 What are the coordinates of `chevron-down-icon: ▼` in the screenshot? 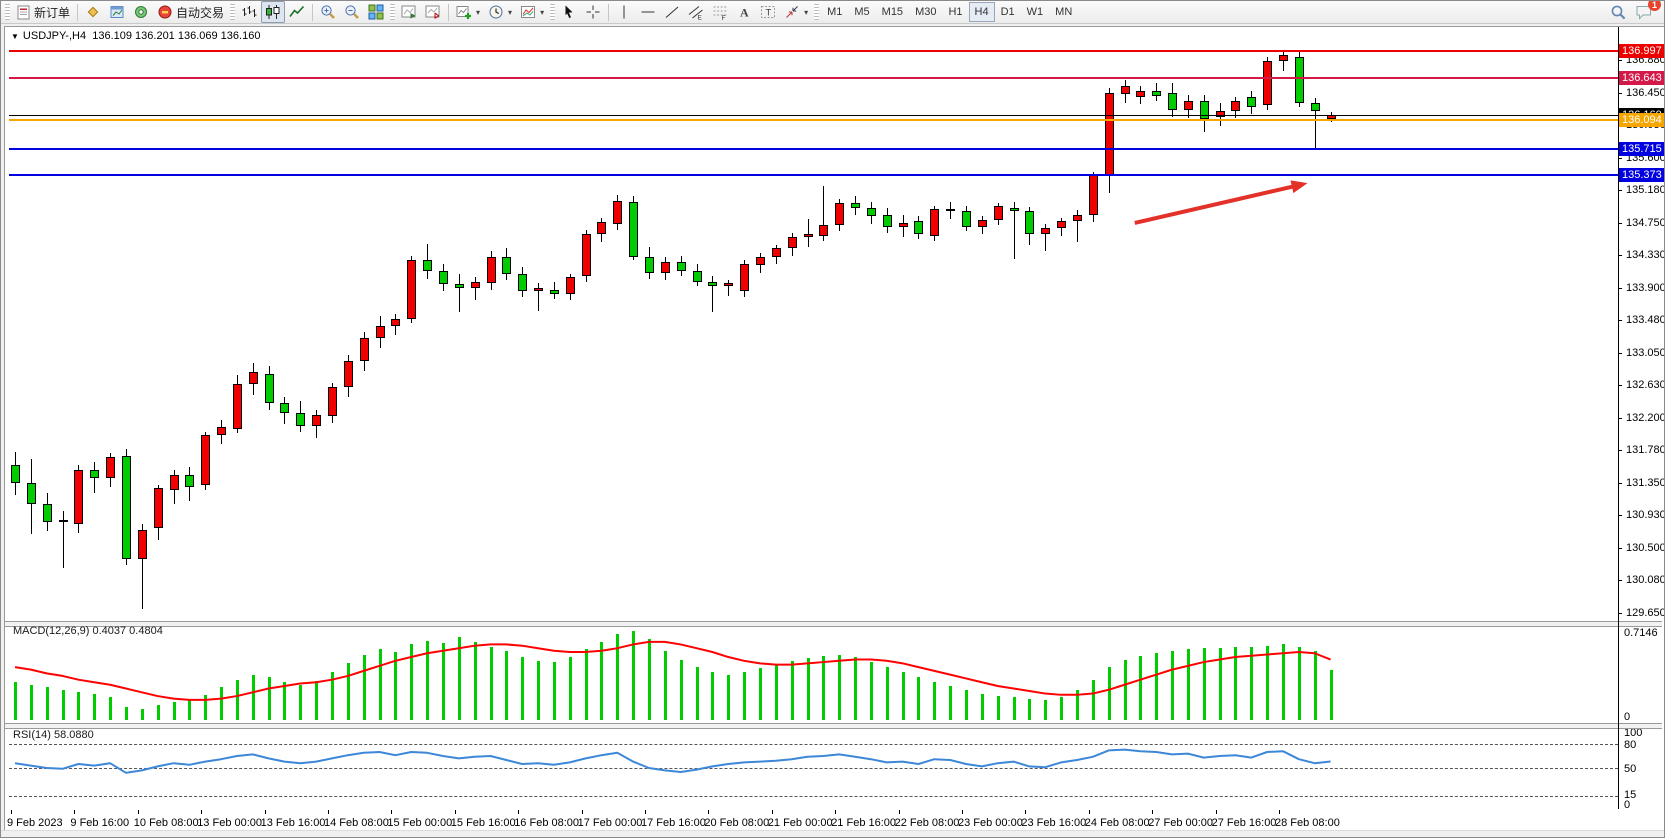 It's located at (15, 36).